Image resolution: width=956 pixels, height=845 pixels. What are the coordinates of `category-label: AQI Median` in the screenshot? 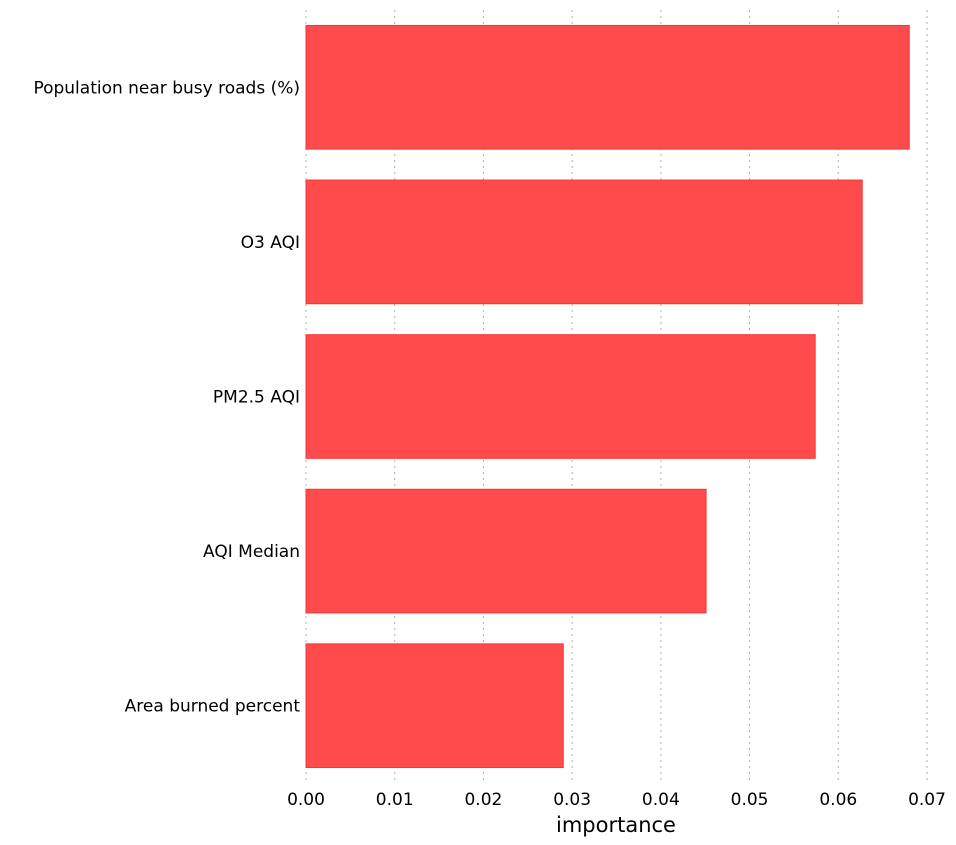 It's located at (251, 552).